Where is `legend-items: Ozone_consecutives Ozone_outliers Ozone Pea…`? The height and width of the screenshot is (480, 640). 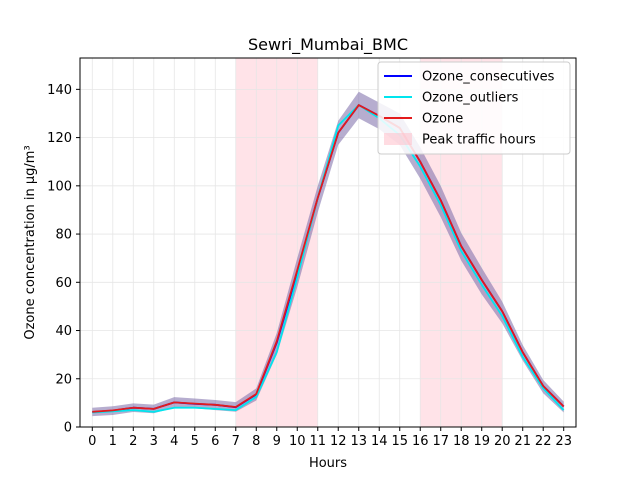 legend-items: Ozone_consecutives Ozone_outliers Ozone Pea… is located at coordinates (469, 109).